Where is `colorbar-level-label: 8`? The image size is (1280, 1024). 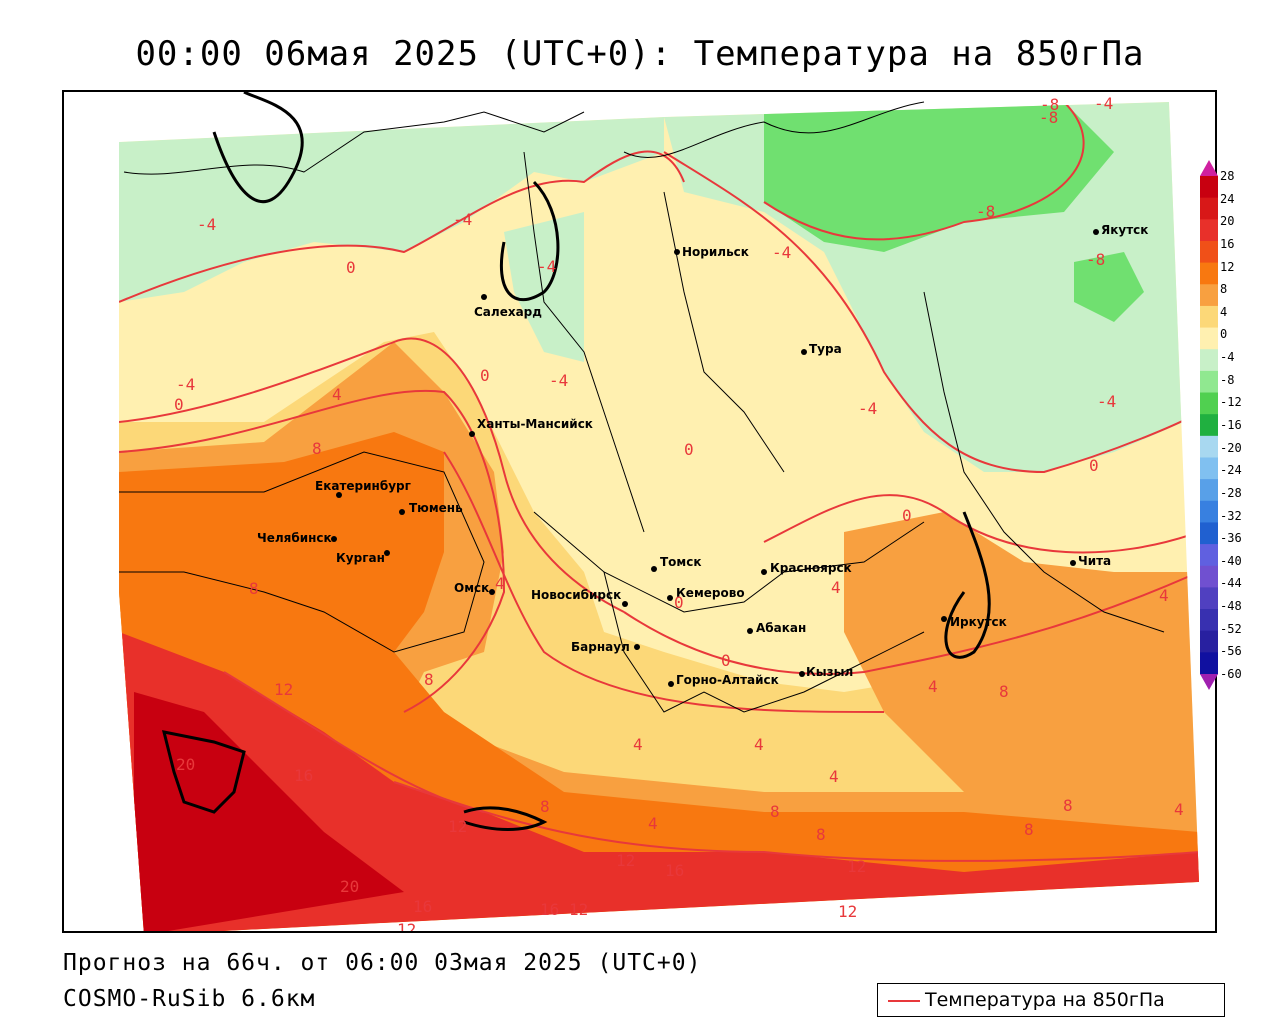 colorbar-level-label: 8 is located at coordinates (1224, 289).